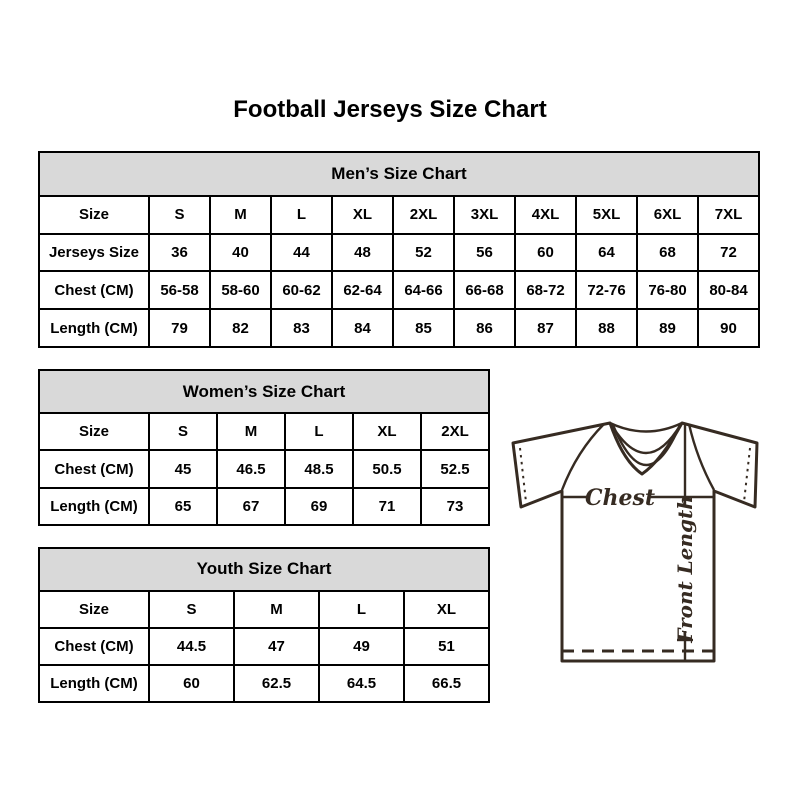 The height and width of the screenshot is (800, 800). What do you see at coordinates (747, 475) in the screenshot?
I see `cuff-stitch-right-icon` at bounding box center [747, 475].